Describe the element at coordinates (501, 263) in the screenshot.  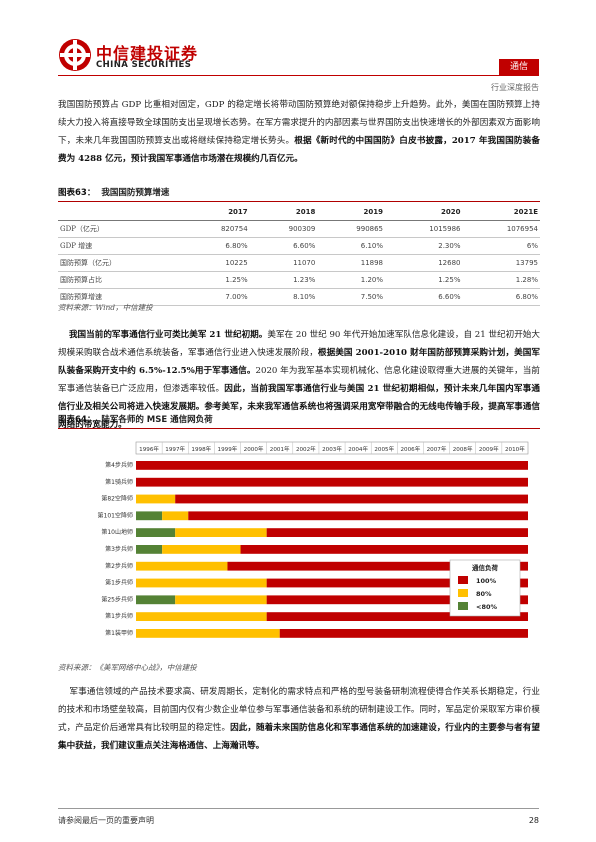
I see `table-cell: 13795` at that location.